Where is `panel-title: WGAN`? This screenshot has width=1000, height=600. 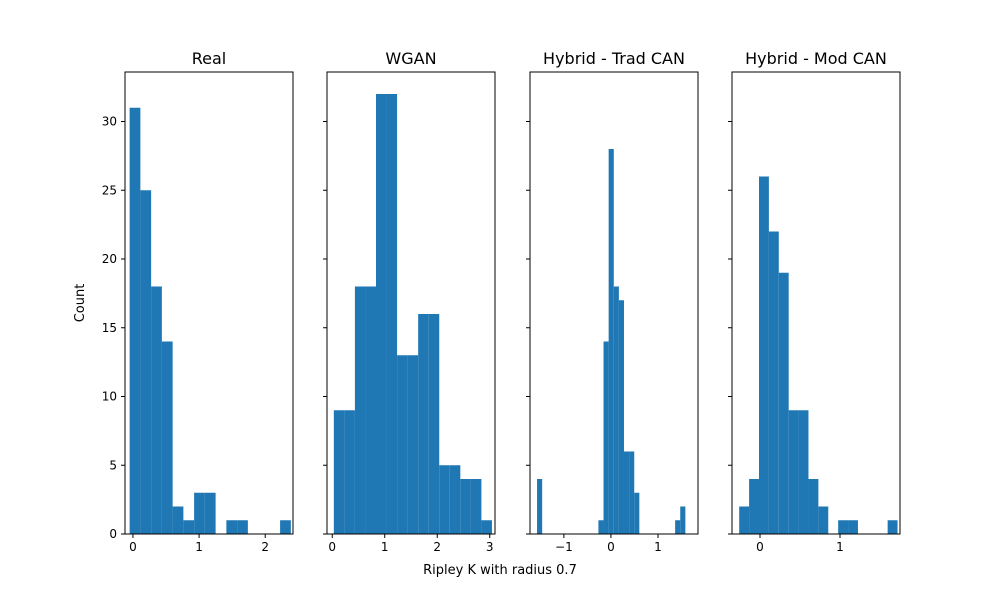 panel-title: WGAN is located at coordinates (410, 58).